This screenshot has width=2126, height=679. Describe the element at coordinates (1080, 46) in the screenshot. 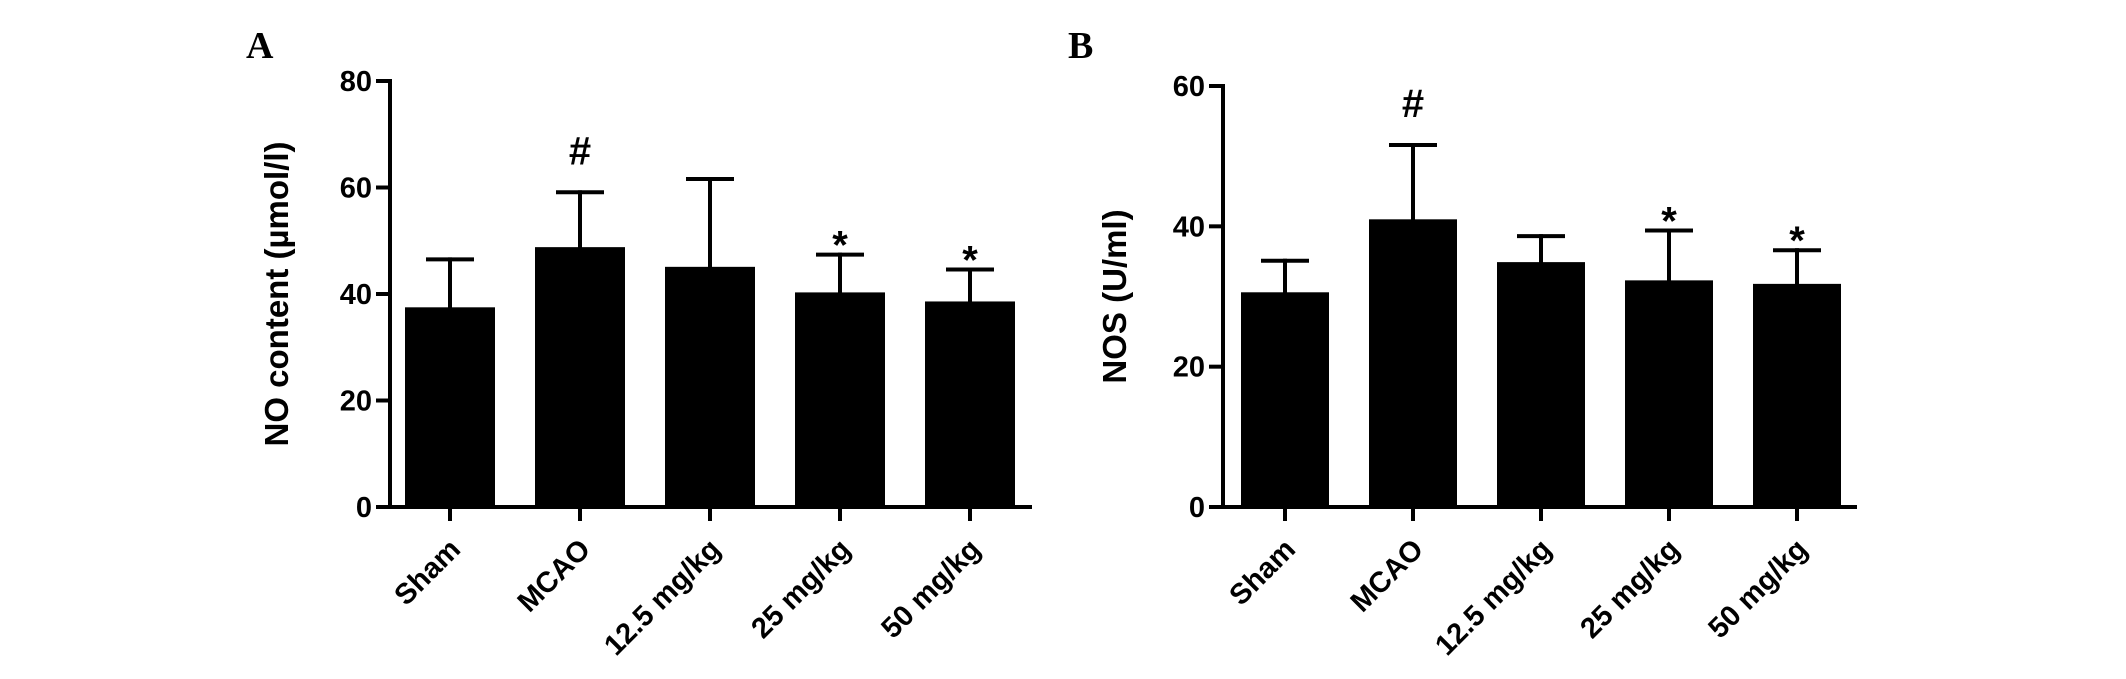

I see `panel-label-b: B` at that location.